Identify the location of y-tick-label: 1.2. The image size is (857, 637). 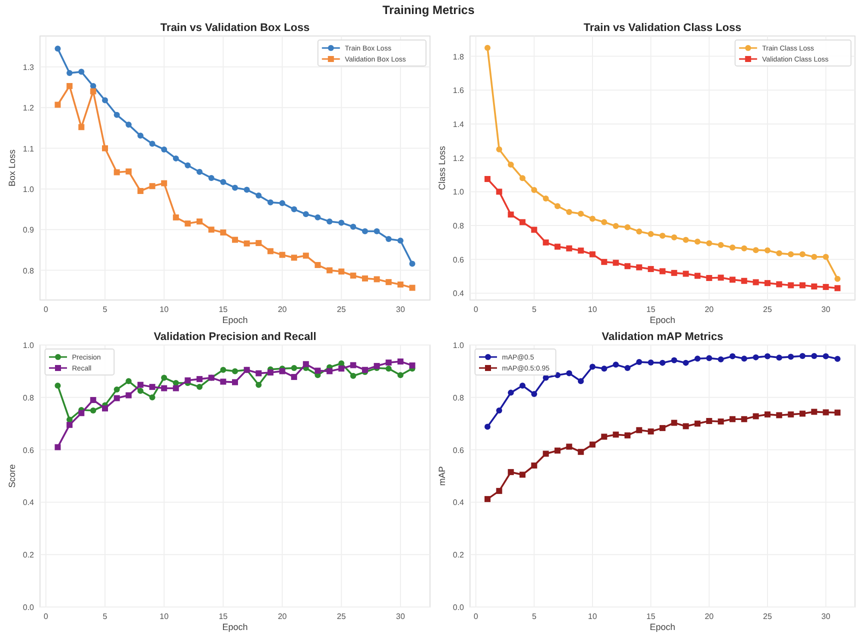
(28, 108).